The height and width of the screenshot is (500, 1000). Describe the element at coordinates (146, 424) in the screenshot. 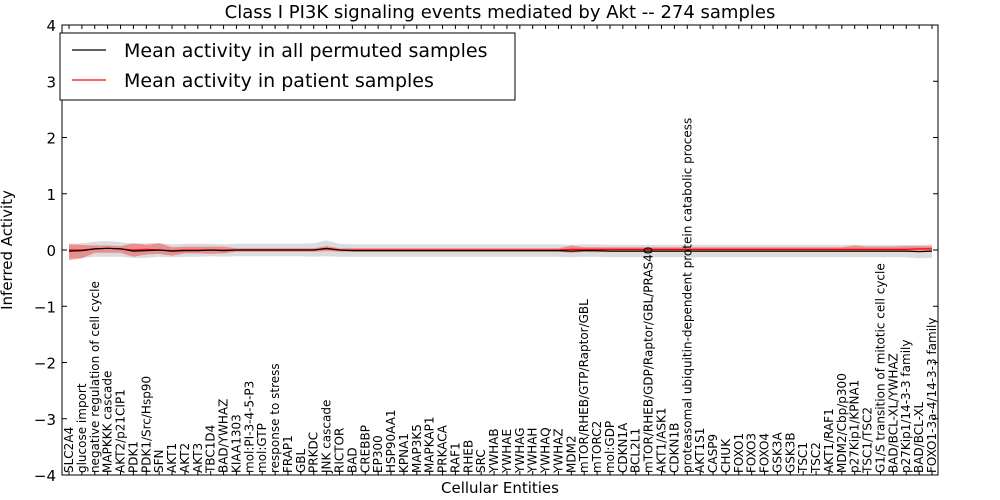

I see `x-tick-label: PDK1/Src/Hsp90` at that location.